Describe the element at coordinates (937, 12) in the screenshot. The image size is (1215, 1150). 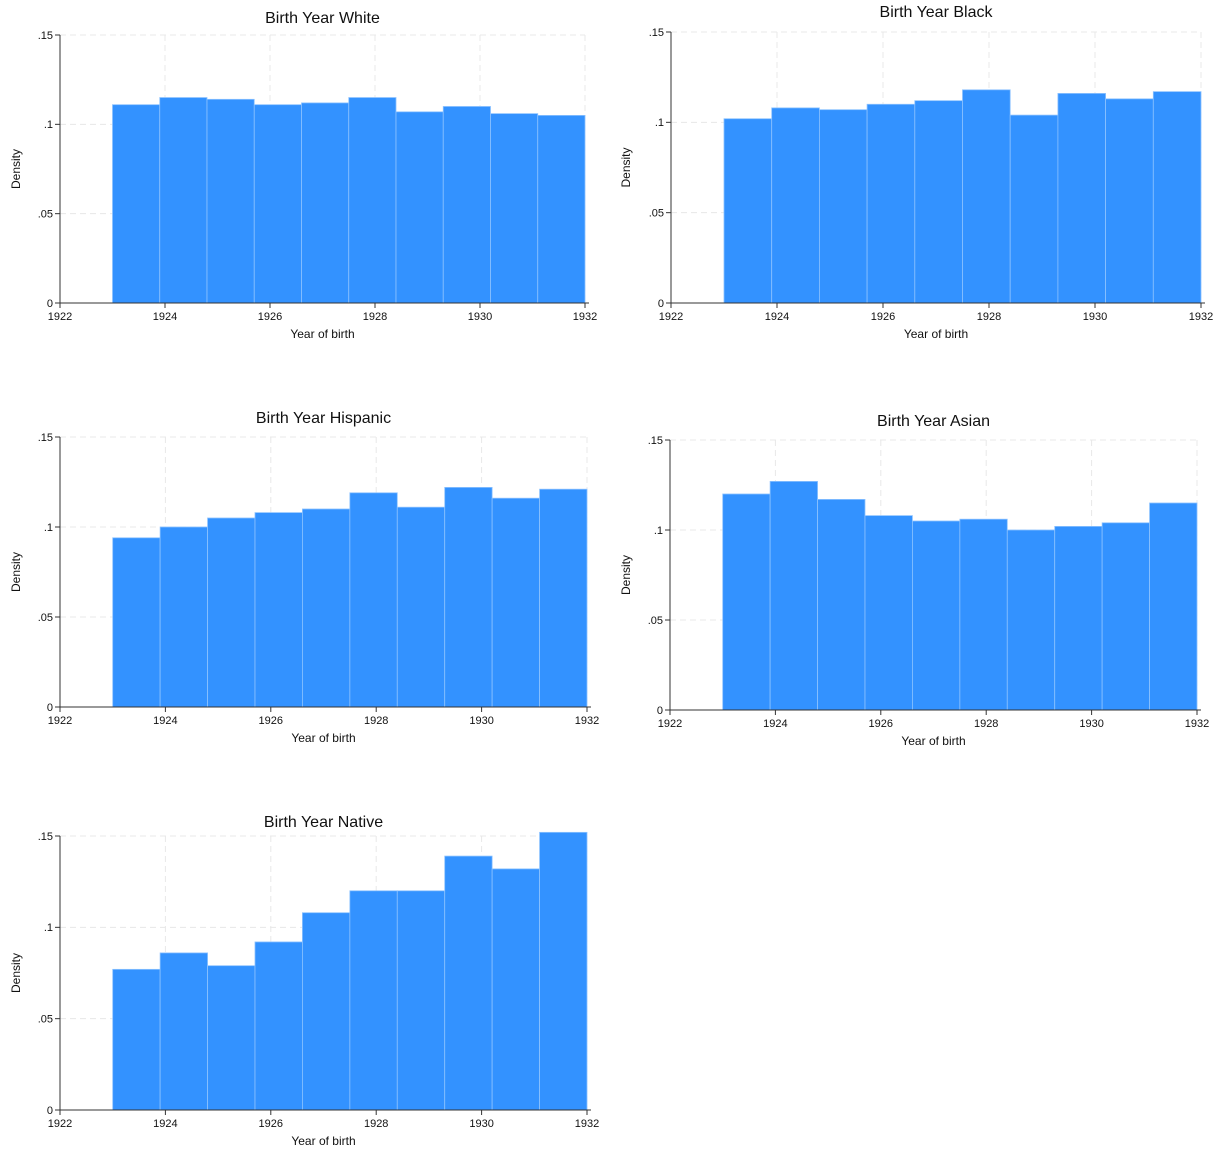
I see `chart-title: Birth Year Black` at that location.